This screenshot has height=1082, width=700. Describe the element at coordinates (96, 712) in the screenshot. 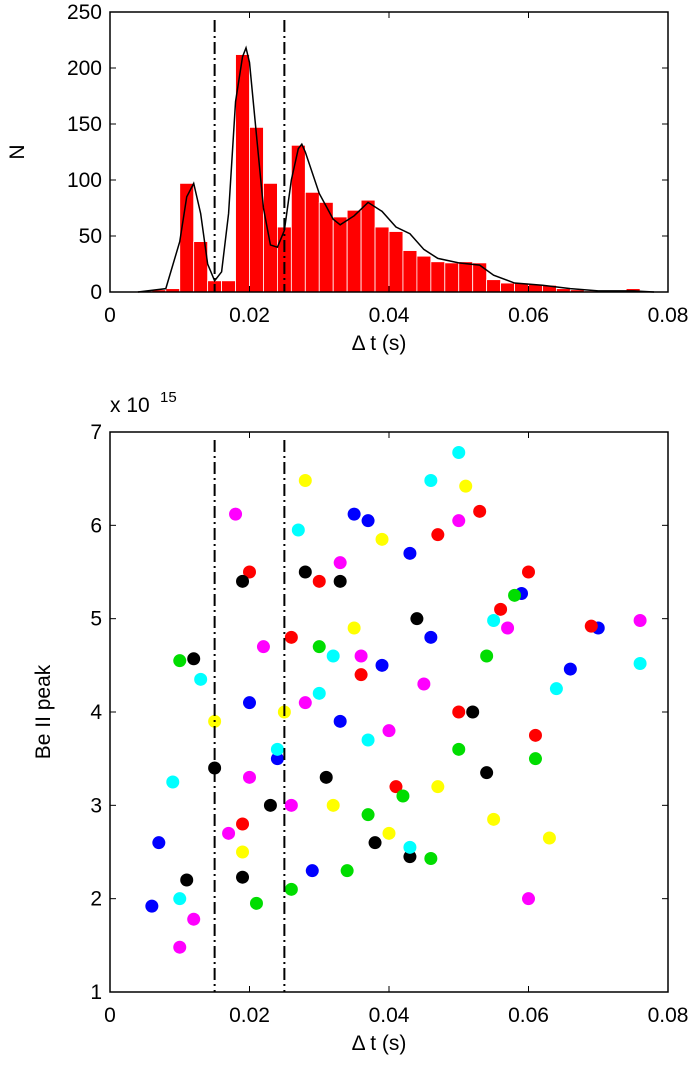

I see `y-tick-label: 4` at that location.